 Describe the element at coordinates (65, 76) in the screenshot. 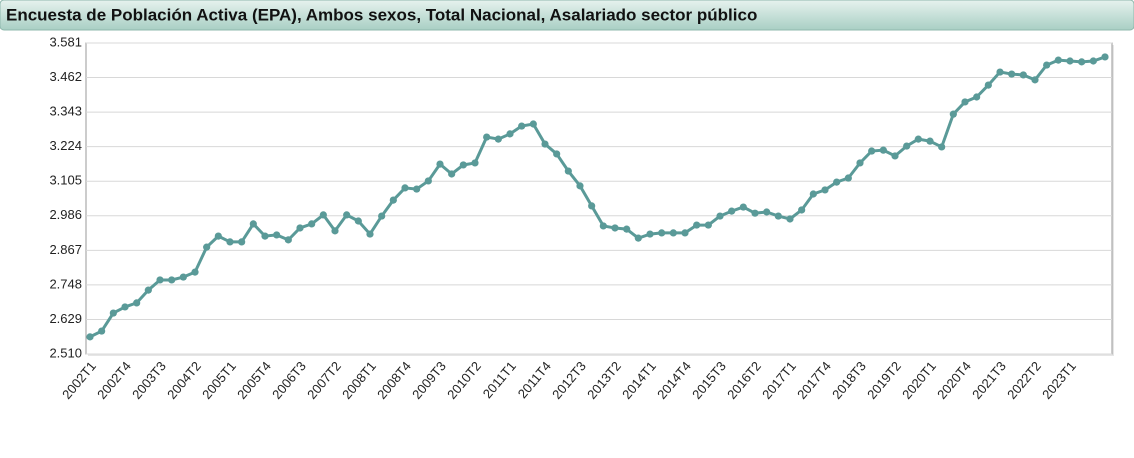

I see `y-tick-label: 3.462` at that location.